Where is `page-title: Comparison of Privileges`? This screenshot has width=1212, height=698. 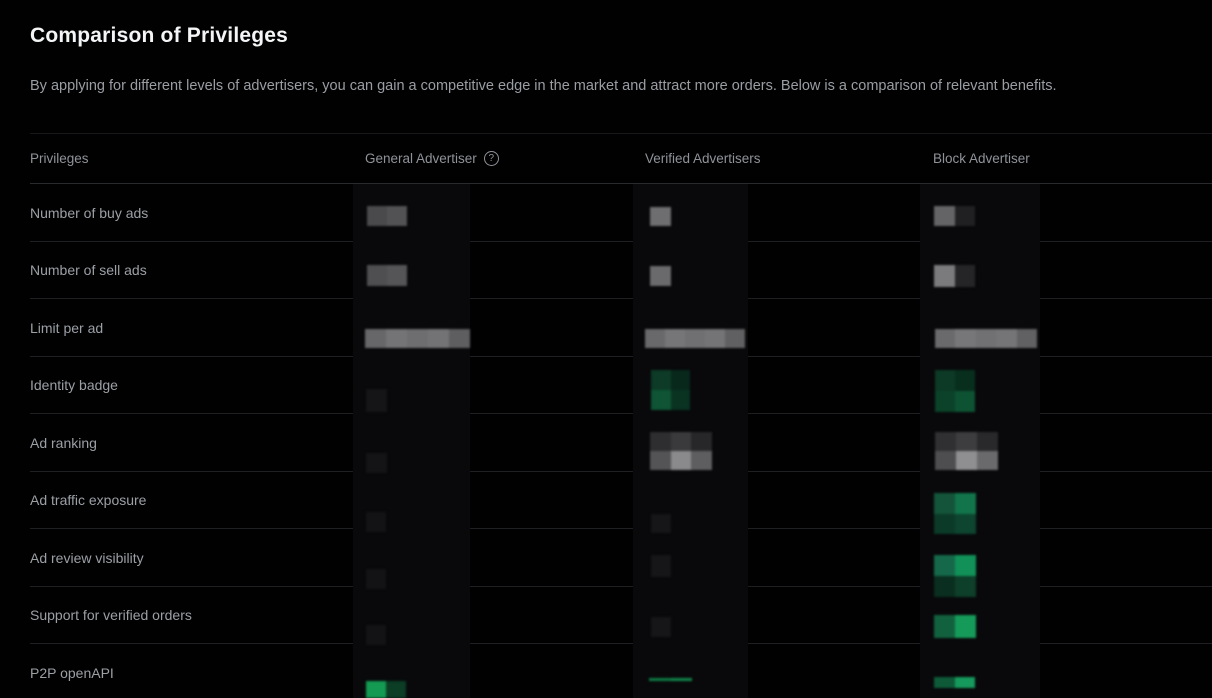
page-title: Comparison of Privileges is located at coordinates (159, 35).